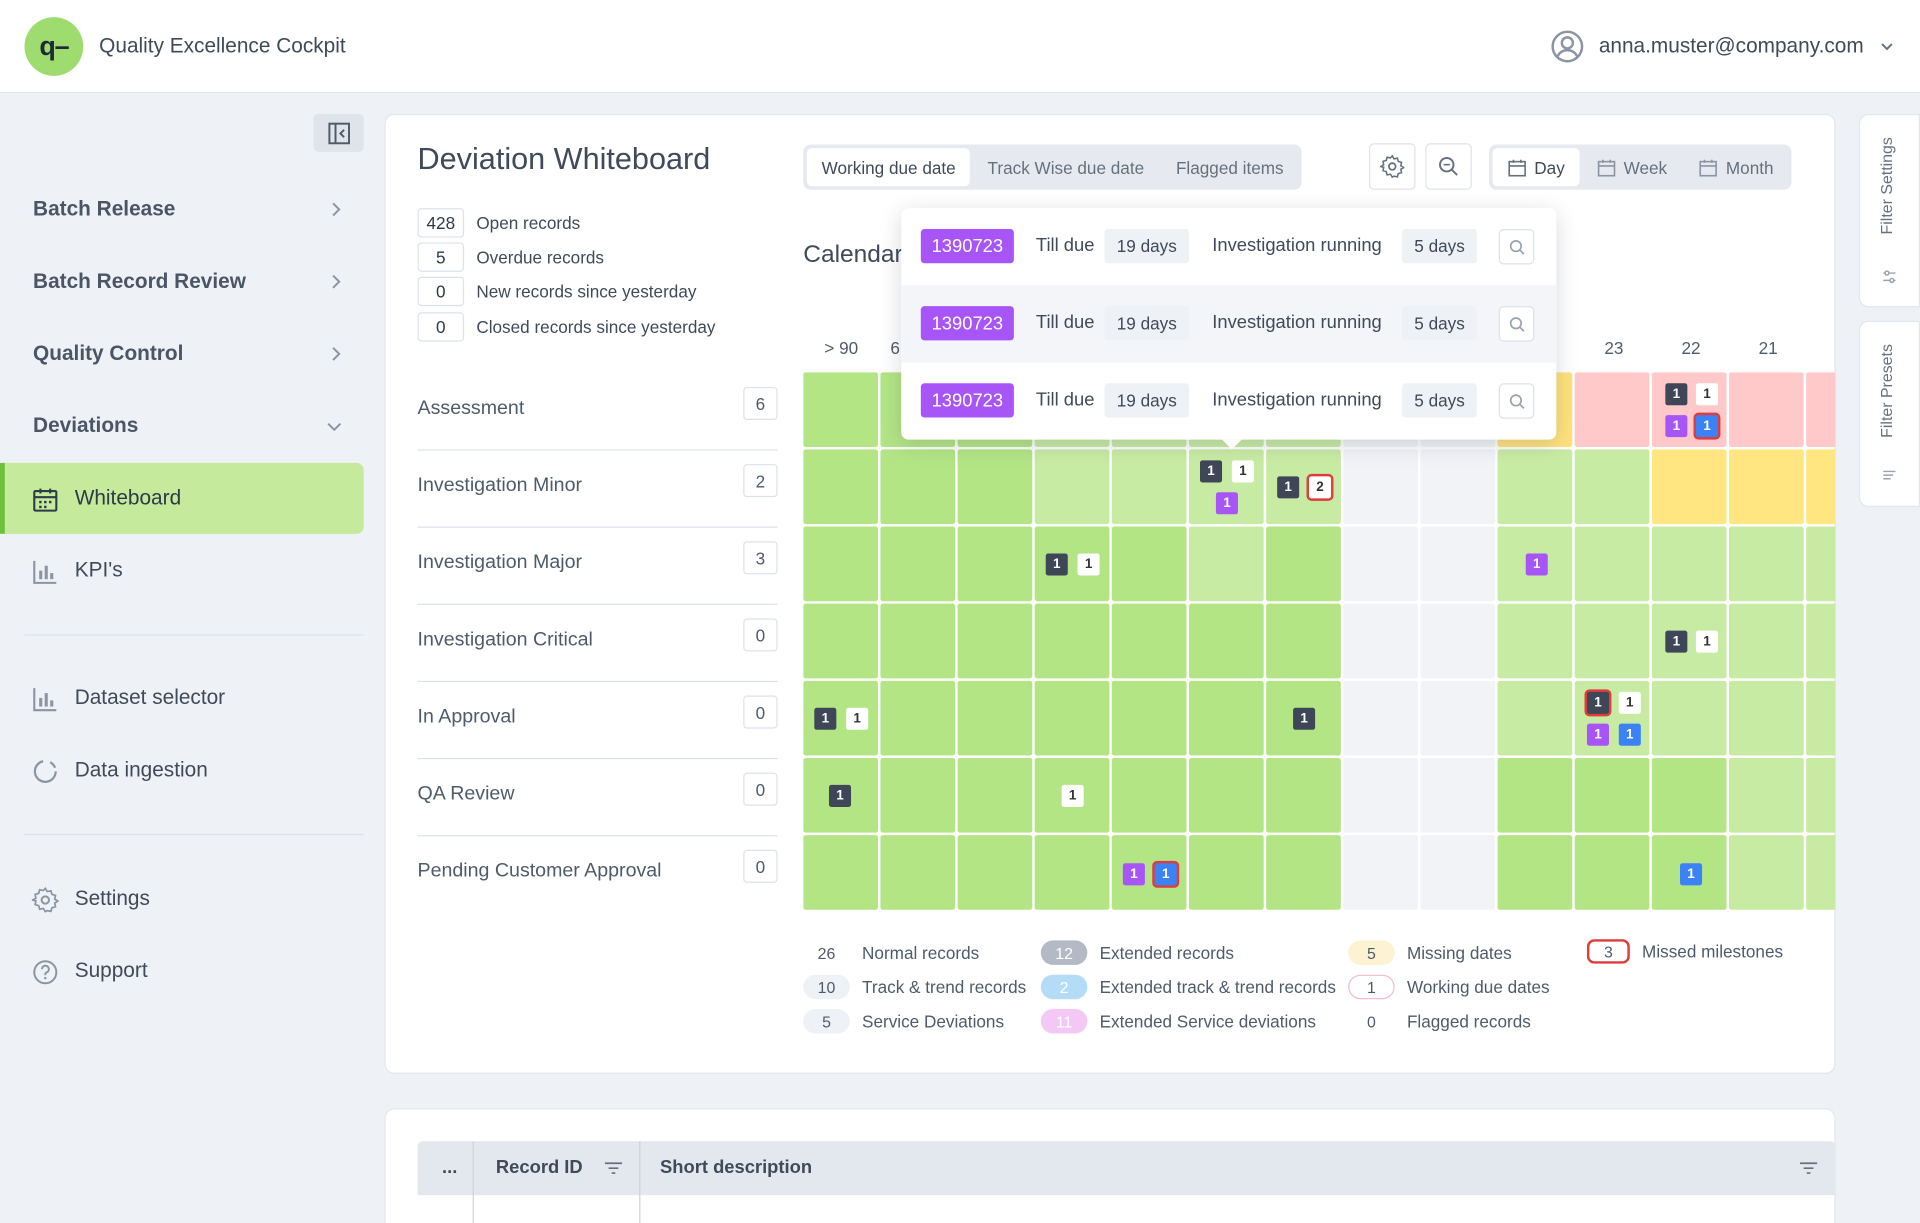 The width and height of the screenshot is (1920, 1223). Describe the element at coordinates (597, 798) in the screenshot. I see `stage-row-qa-review: QA Review 0` at that location.